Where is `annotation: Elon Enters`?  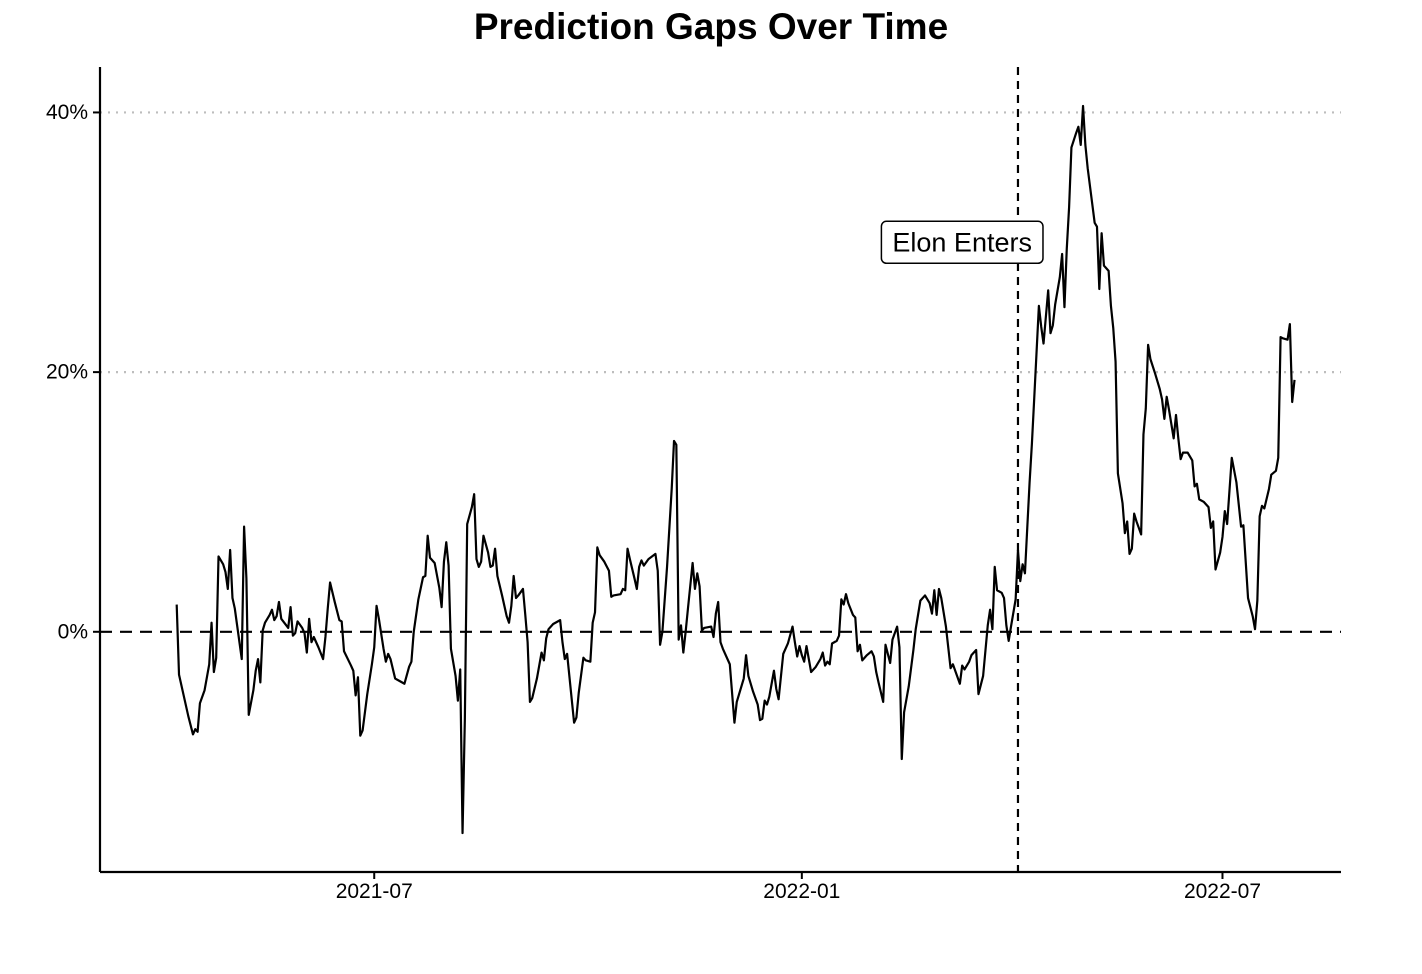
annotation: Elon Enters is located at coordinates (962, 242).